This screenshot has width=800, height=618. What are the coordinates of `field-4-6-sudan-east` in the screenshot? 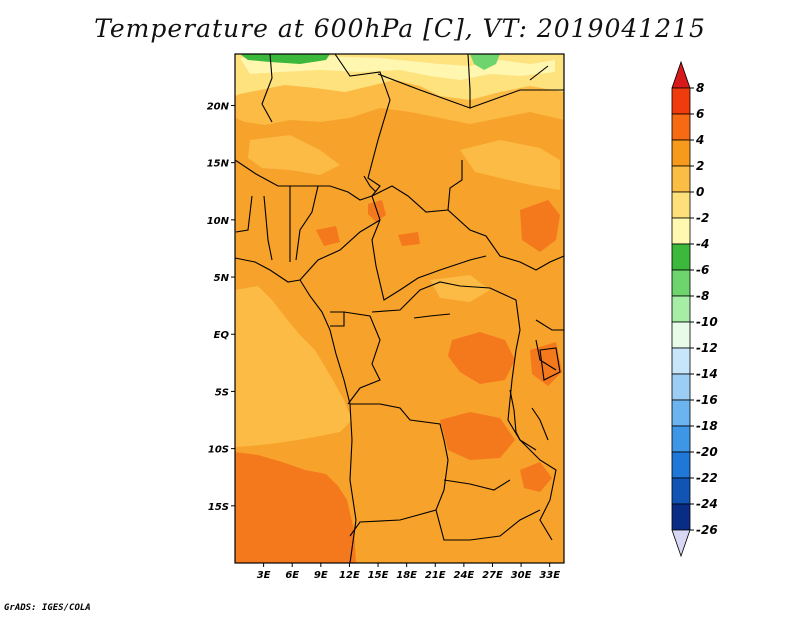 It's located at (540, 226).